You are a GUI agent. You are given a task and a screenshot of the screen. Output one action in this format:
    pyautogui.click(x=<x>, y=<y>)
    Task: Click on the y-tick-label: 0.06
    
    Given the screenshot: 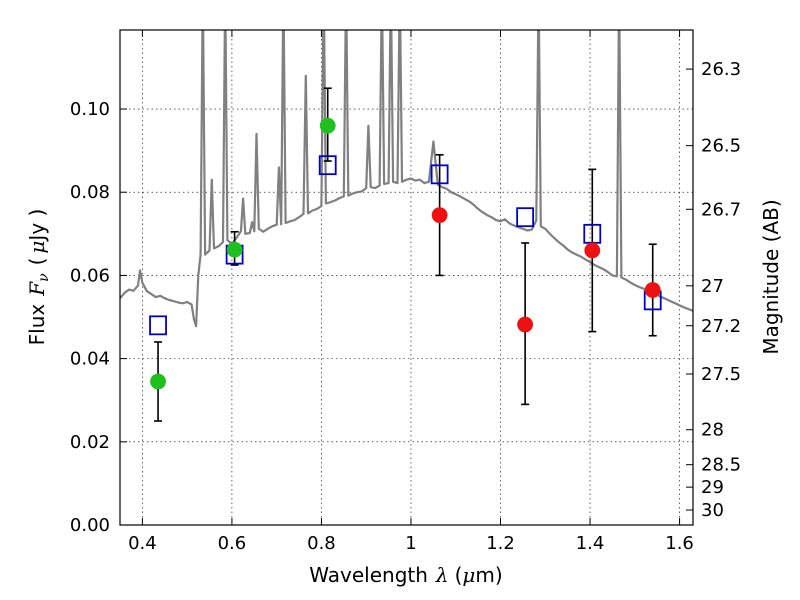 What is the action you would take?
    pyautogui.click(x=90, y=275)
    